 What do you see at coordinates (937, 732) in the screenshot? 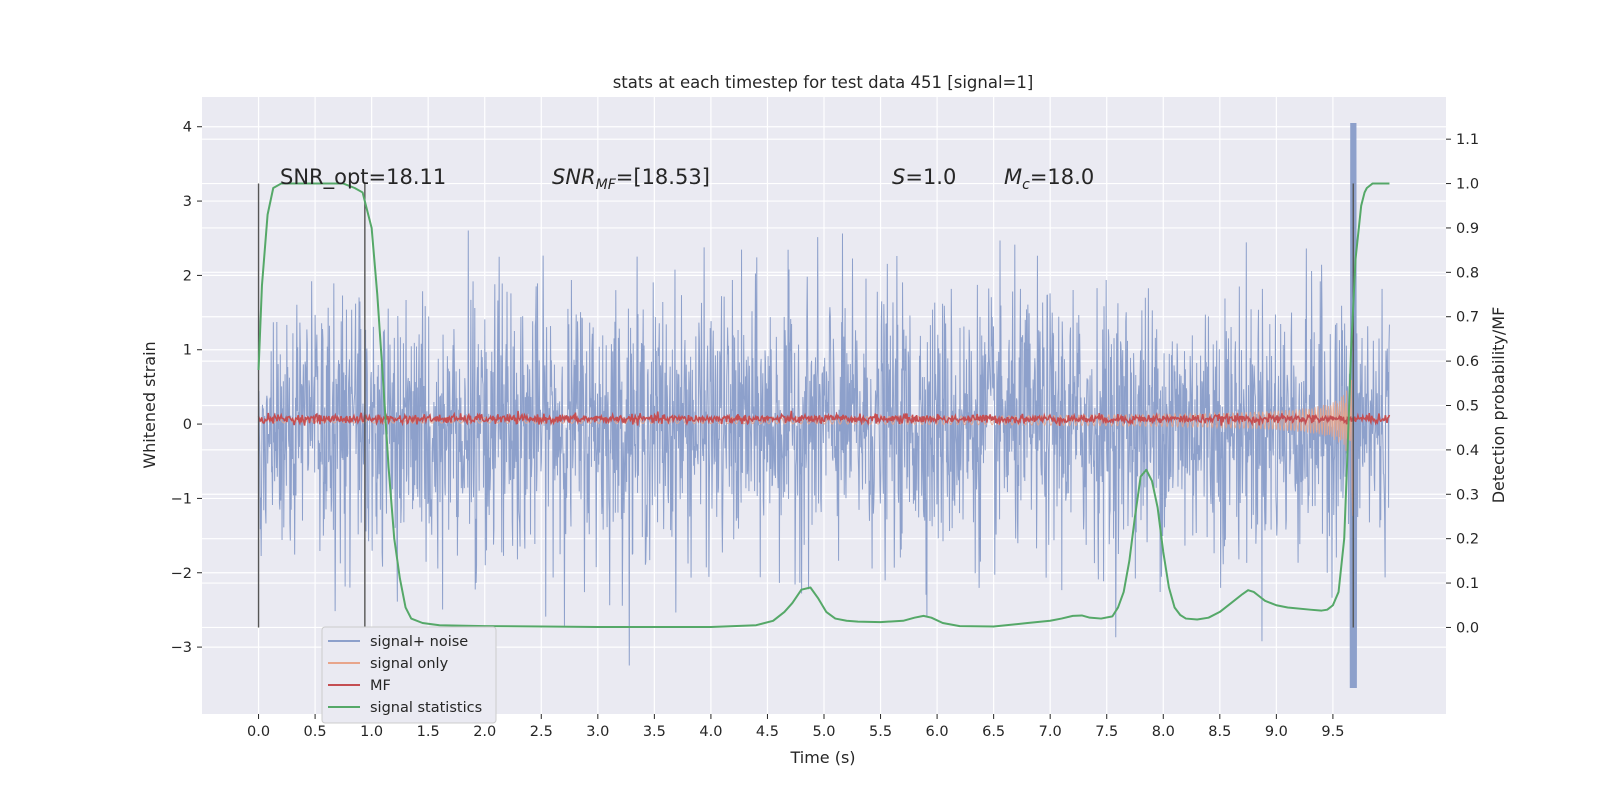
I see `x-tick-label: 6.0` at bounding box center [937, 732].